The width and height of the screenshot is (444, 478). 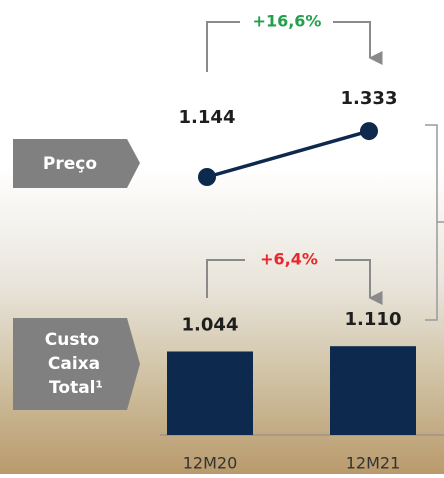 What do you see at coordinates (72, 340) in the screenshot?
I see `series-label: Custo` at bounding box center [72, 340].